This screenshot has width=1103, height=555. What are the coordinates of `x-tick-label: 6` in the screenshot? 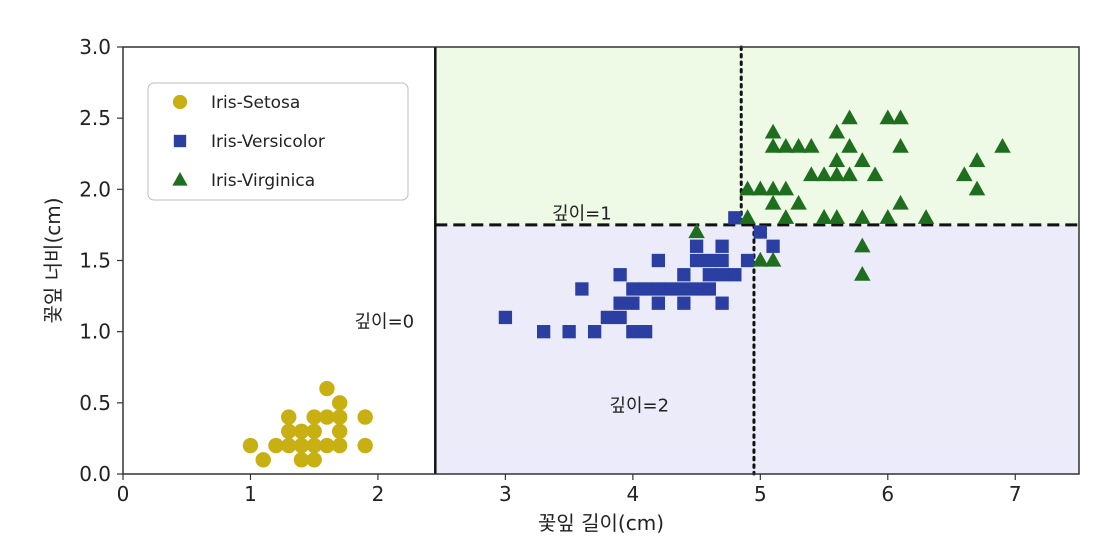 It's located at (887, 494).